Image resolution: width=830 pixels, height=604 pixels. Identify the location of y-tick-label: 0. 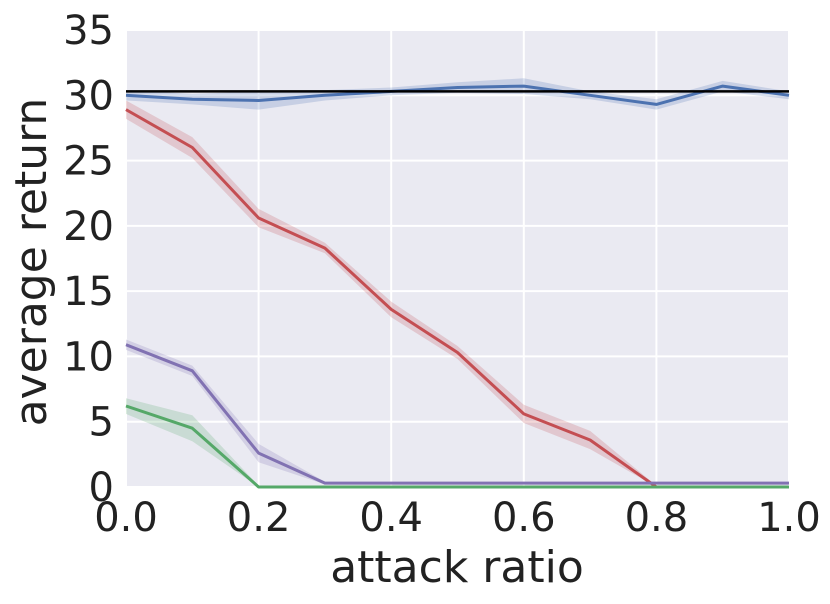
(101, 488).